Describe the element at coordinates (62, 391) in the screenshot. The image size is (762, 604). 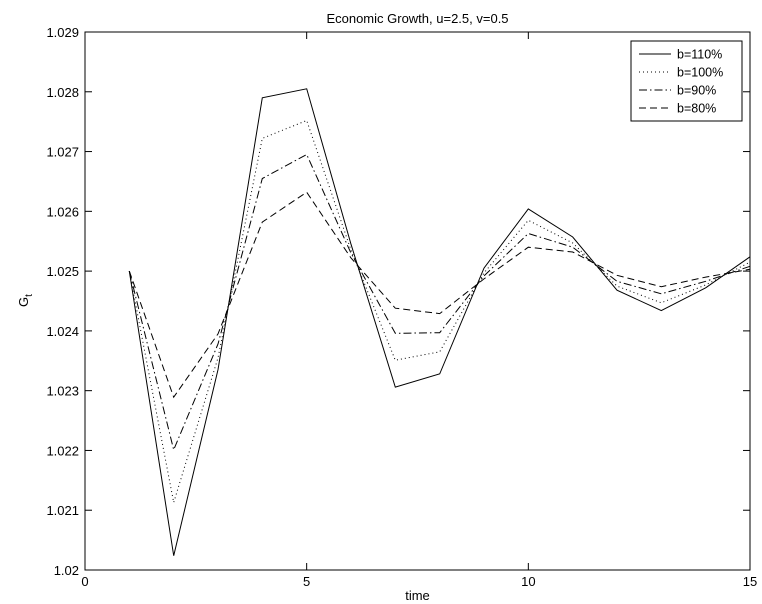
I see `y-tick-label: 1.023` at that location.